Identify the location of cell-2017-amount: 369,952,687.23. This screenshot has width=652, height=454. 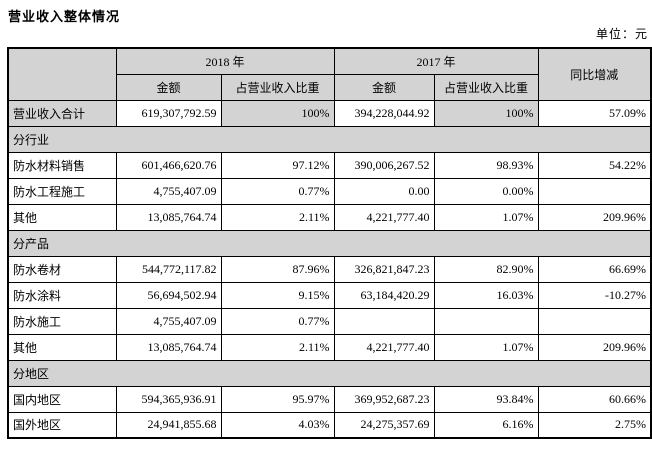
(384, 399).